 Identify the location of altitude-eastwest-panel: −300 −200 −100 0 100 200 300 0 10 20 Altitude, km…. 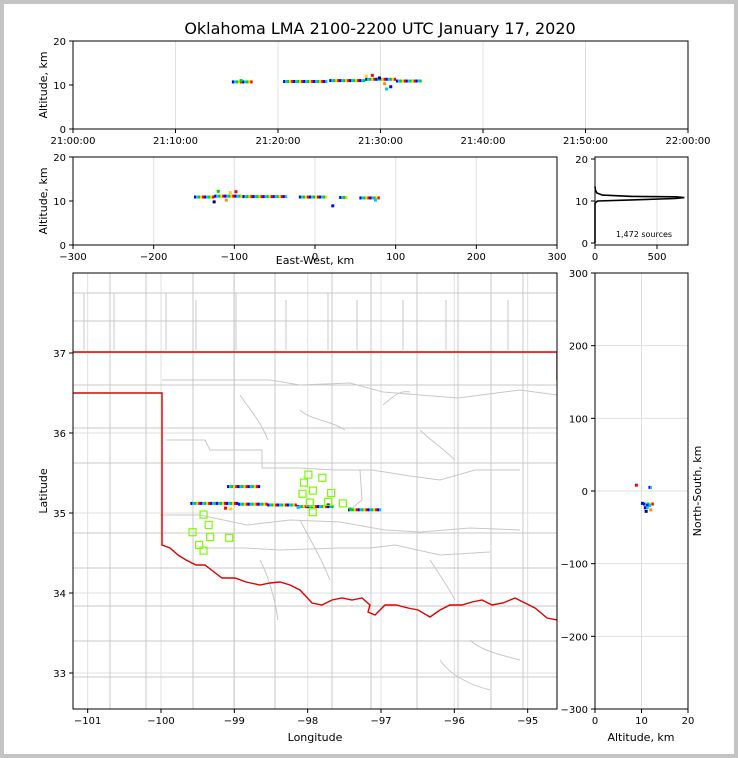
(302, 210).